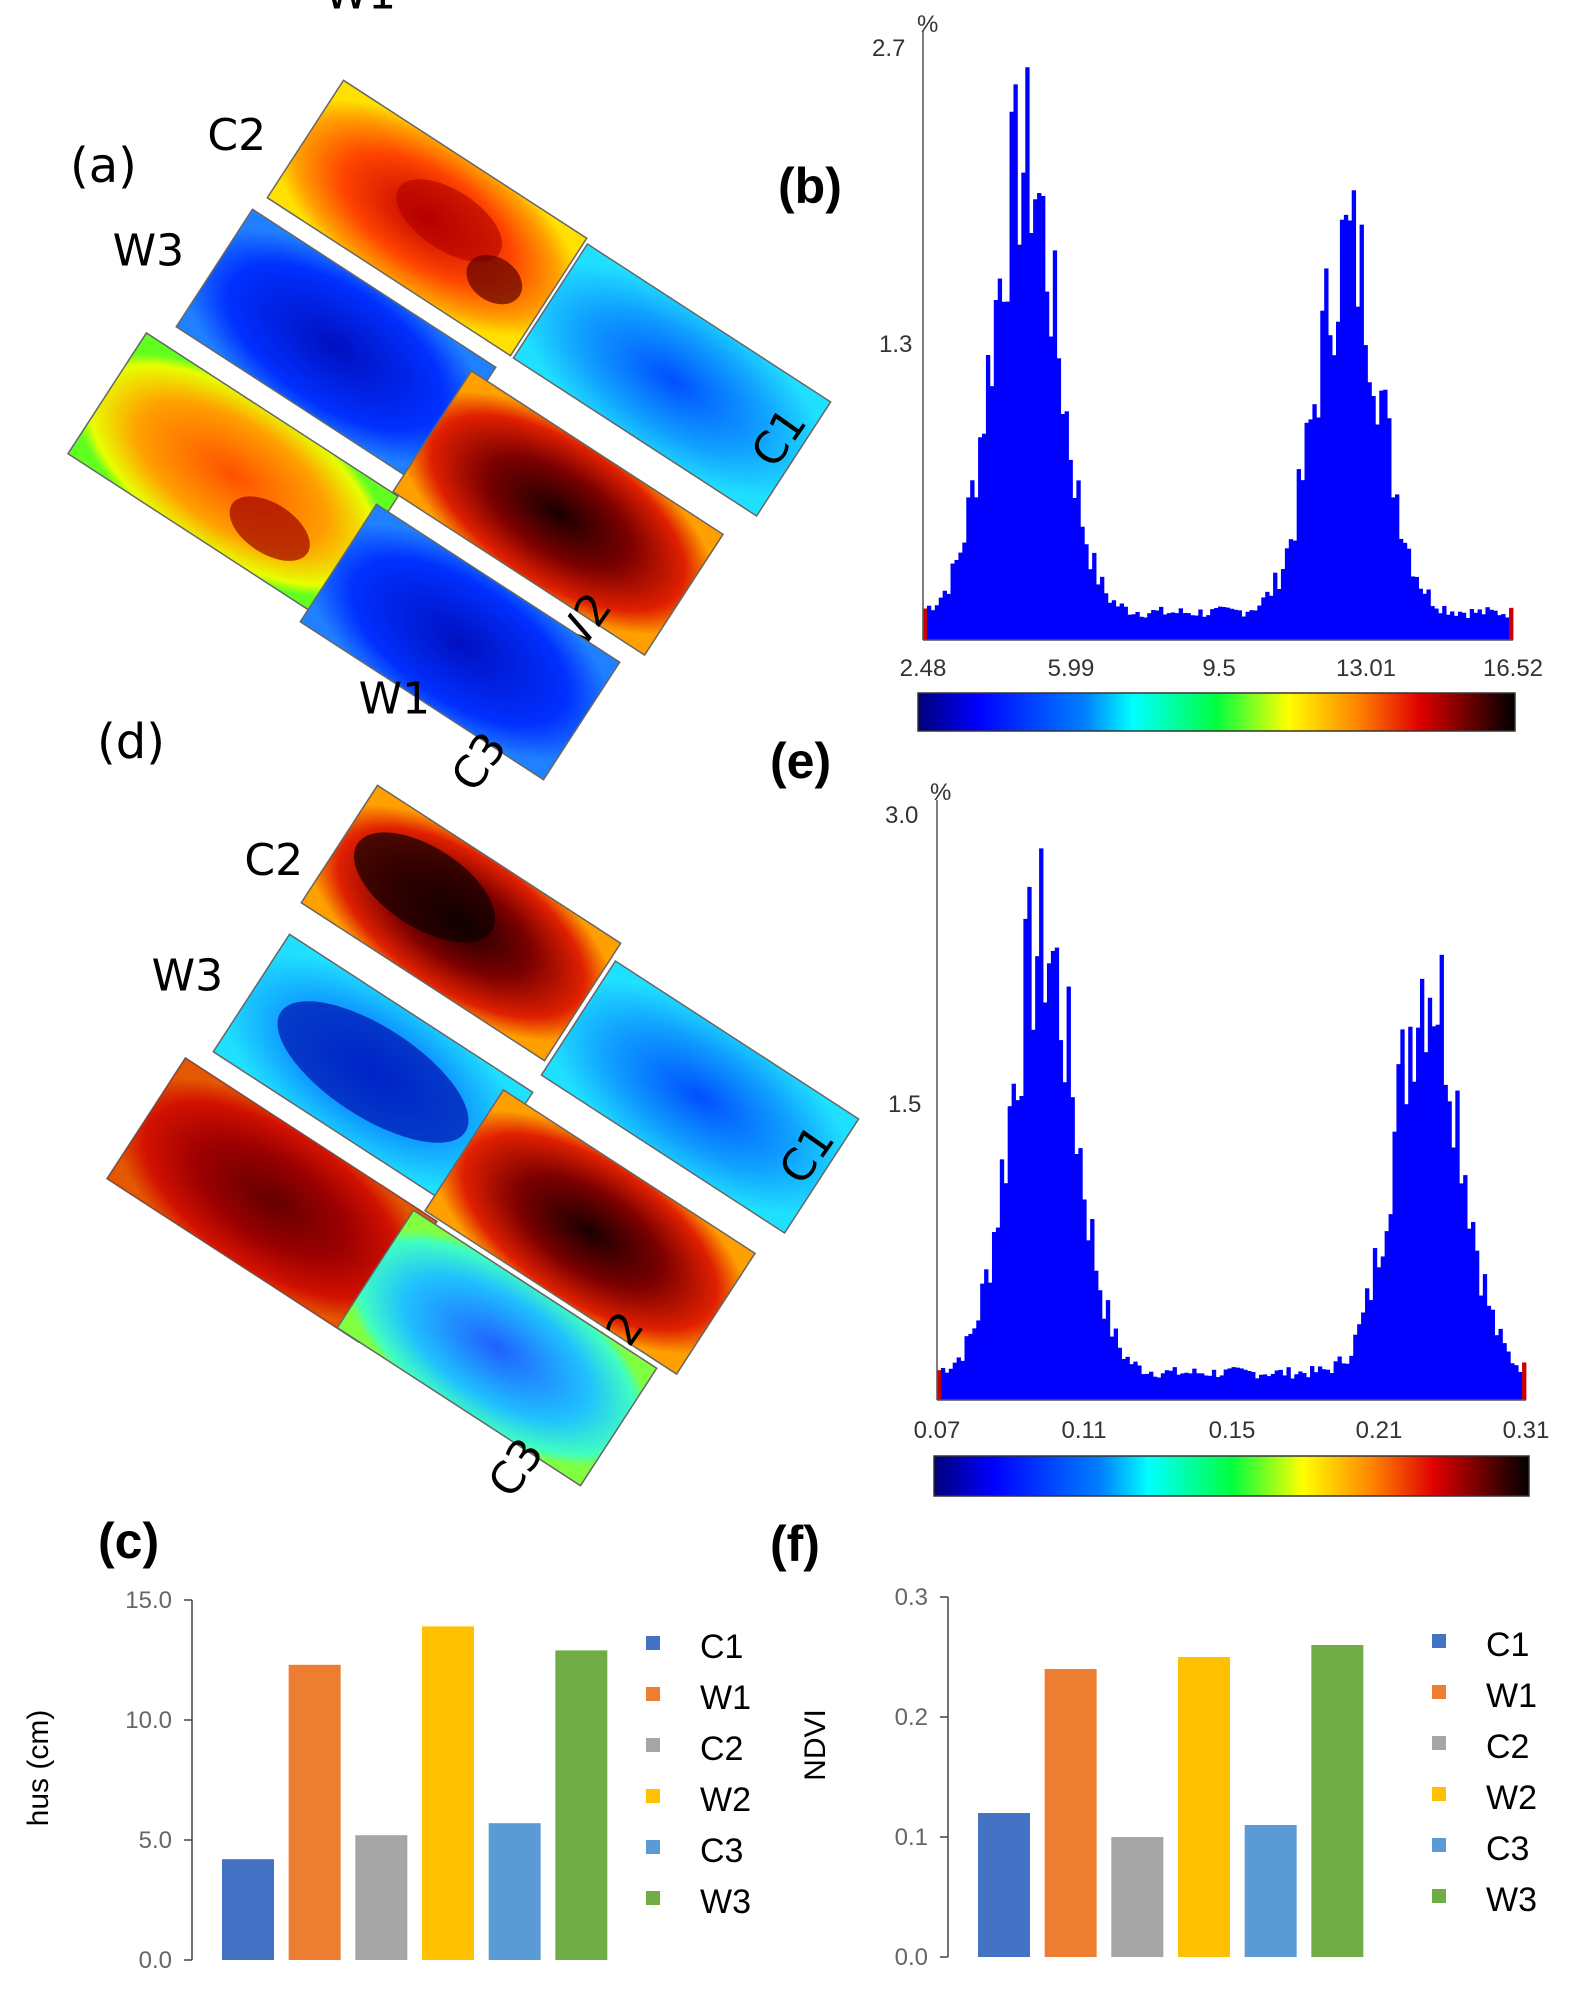 The width and height of the screenshot is (1582, 2001). What do you see at coordinates (273, 860) in the screenshot?
I see `map-d-c2-label: C2` at bounding box center [273, 860].